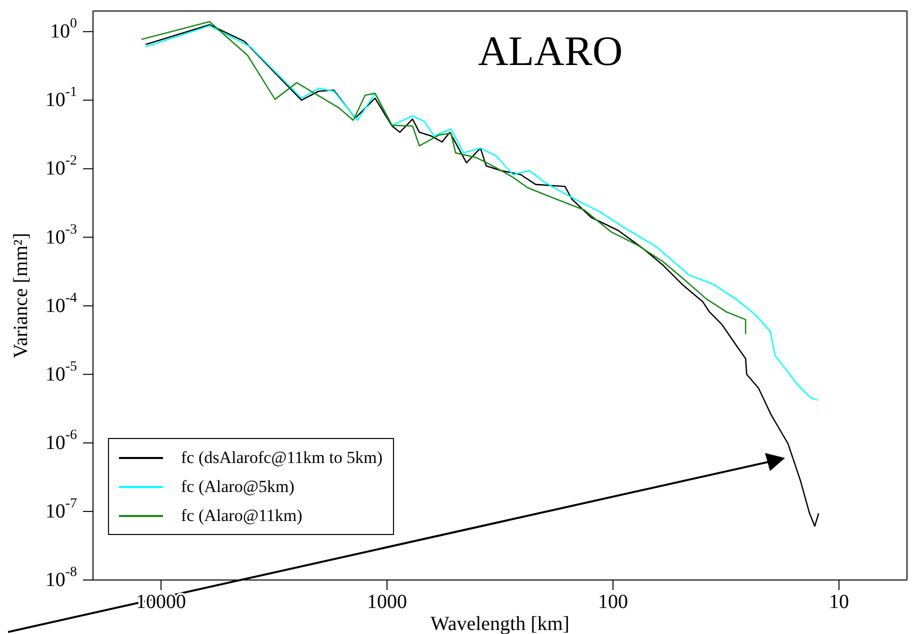 The width and height of the screenshot is (912, 634). What do you see at coordinates (237, 486) in the screenshot?
I see `legend-label: fc (Alaro@5km)` at bounding box center [237, 486].